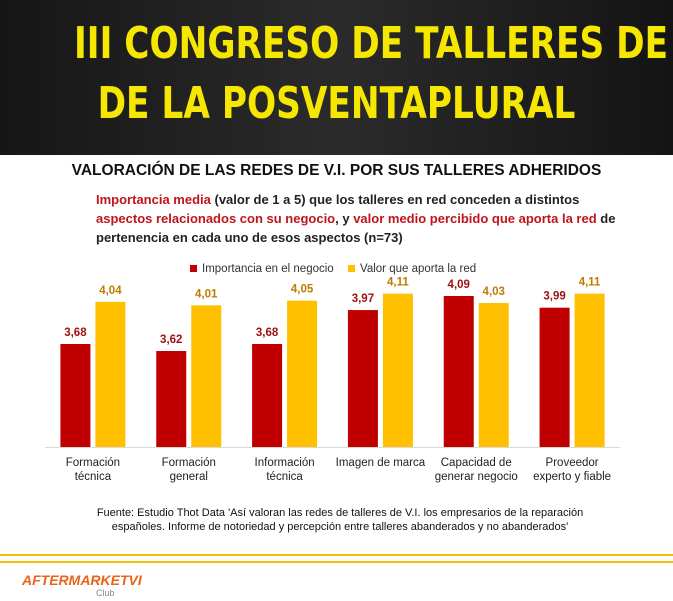  I want to click on x-tick-label: Formación general, so click(188, 470).